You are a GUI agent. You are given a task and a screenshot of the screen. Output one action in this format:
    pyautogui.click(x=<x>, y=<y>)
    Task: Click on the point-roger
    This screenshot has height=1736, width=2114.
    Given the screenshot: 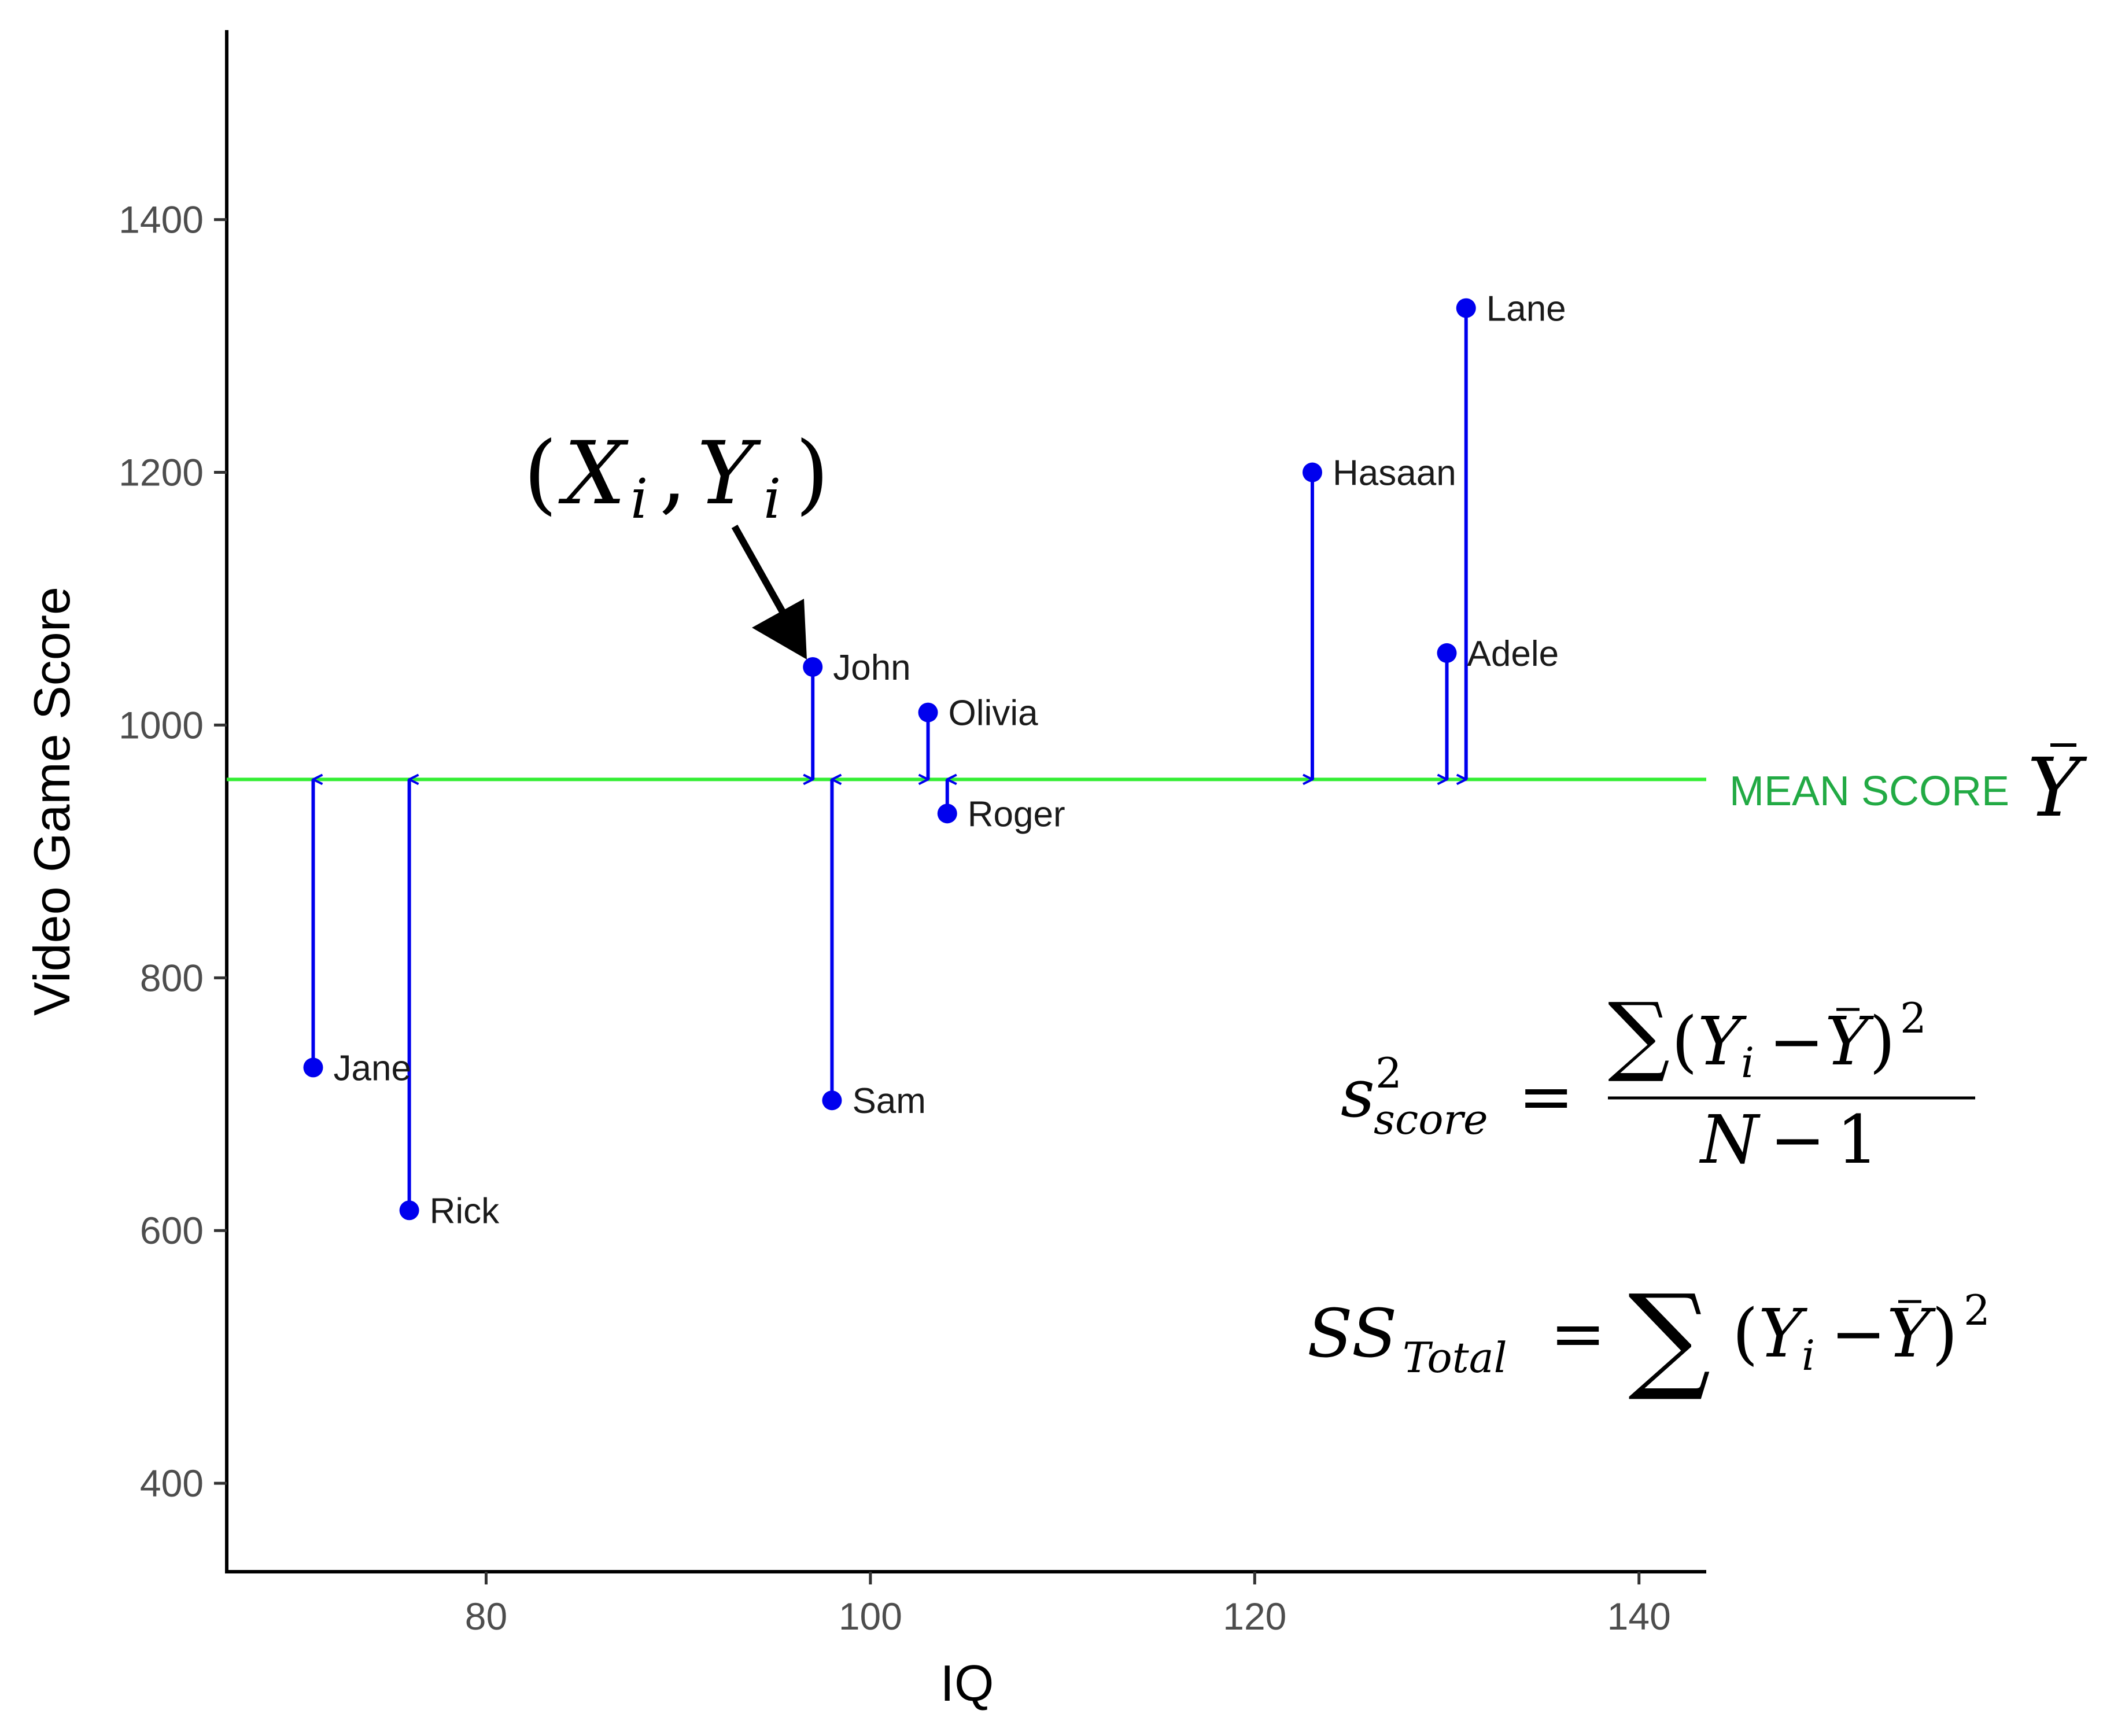 What is the action you would take?
    pyautogui.click(x=947, y=814)
    